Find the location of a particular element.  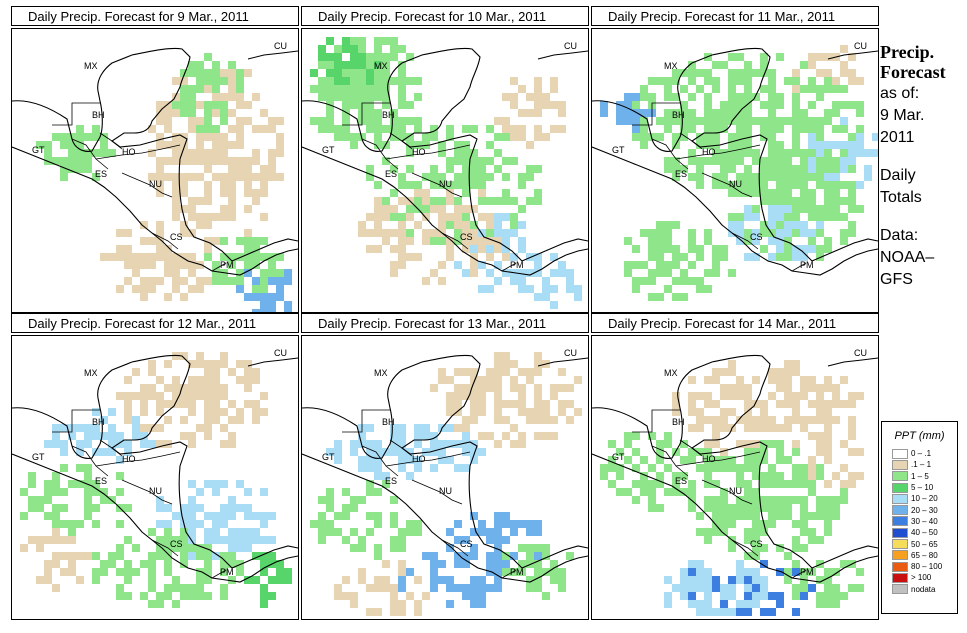

data-source-label: Data: is located at coordinates (899, 235).